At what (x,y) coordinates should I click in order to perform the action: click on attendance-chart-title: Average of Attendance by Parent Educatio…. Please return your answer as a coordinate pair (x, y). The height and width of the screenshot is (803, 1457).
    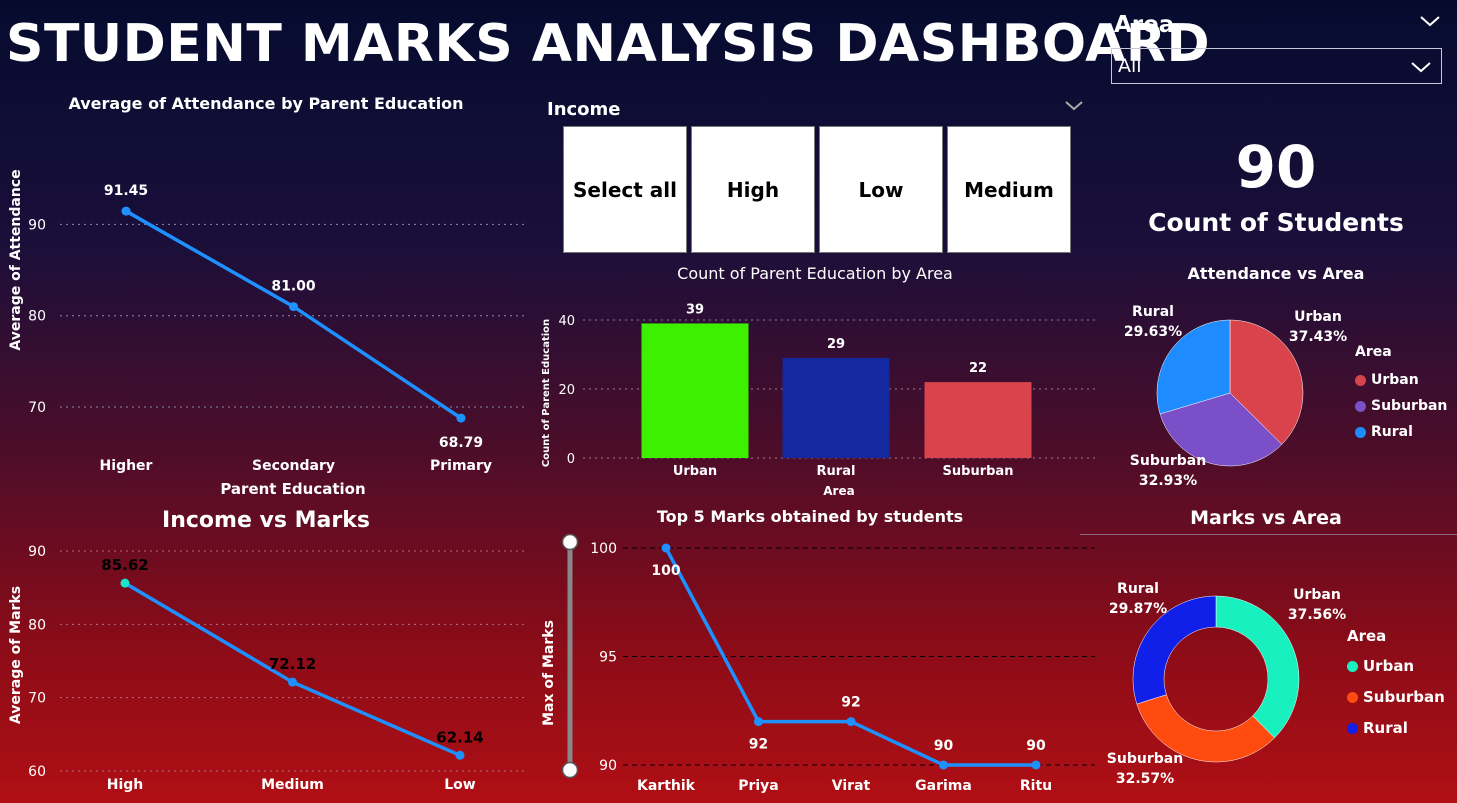
    Looking at the image, I should click on (266, 103).